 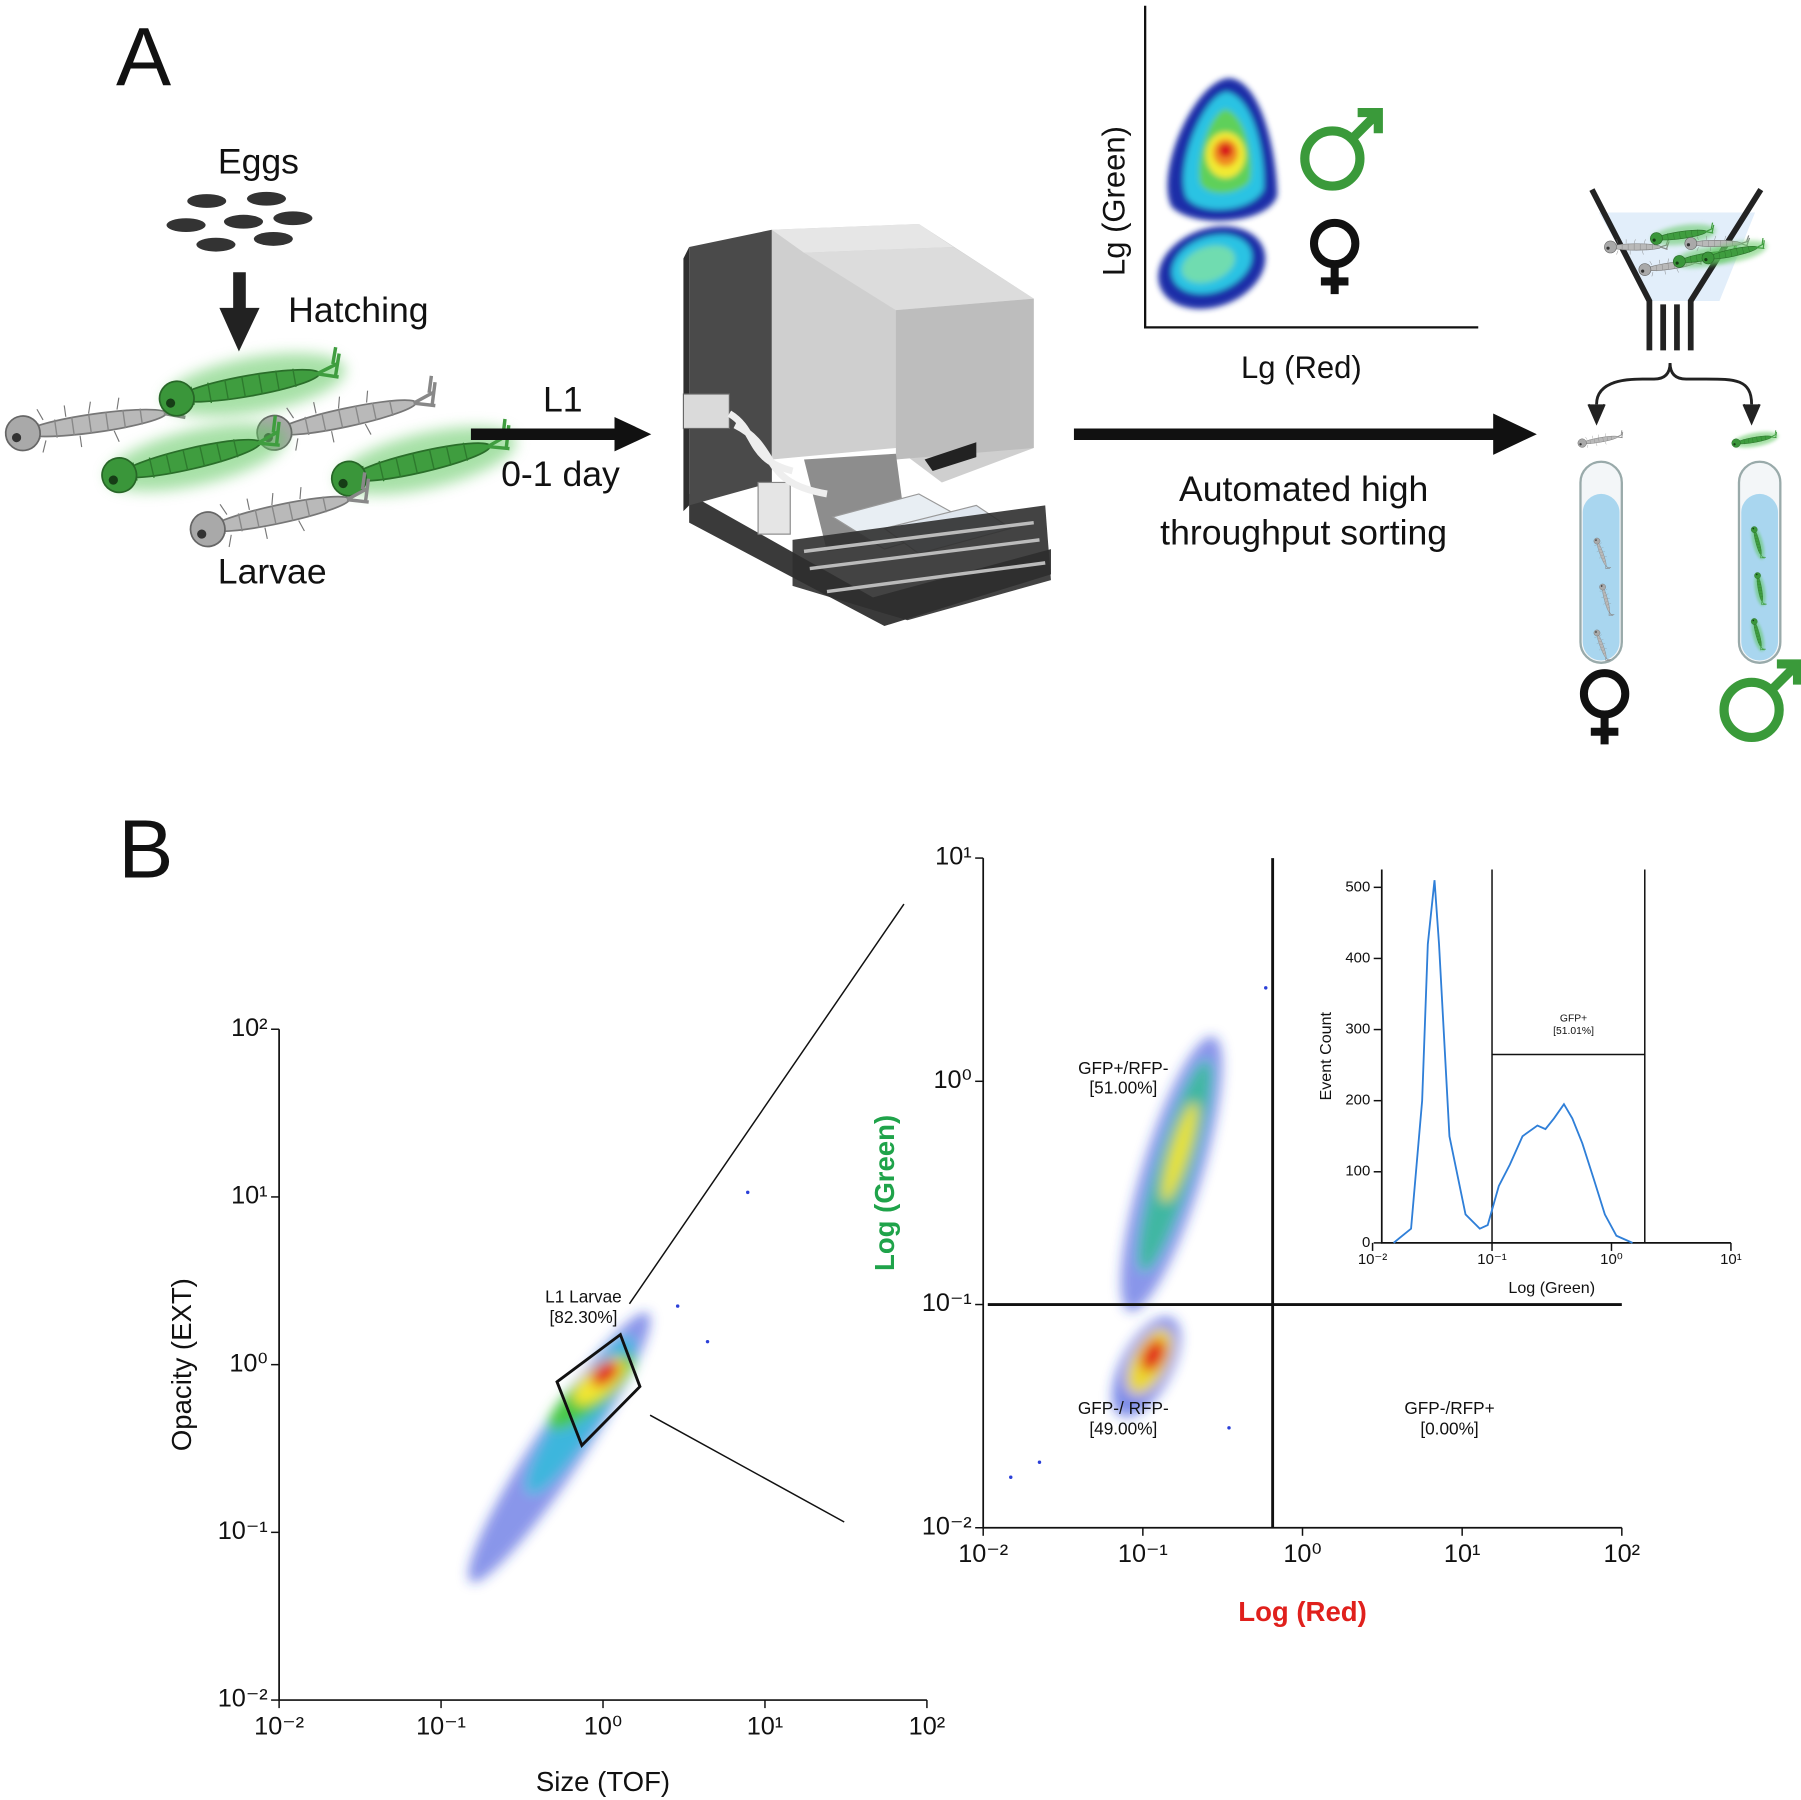 I want to click on histogram-line, so click(x=1513, y=1062).